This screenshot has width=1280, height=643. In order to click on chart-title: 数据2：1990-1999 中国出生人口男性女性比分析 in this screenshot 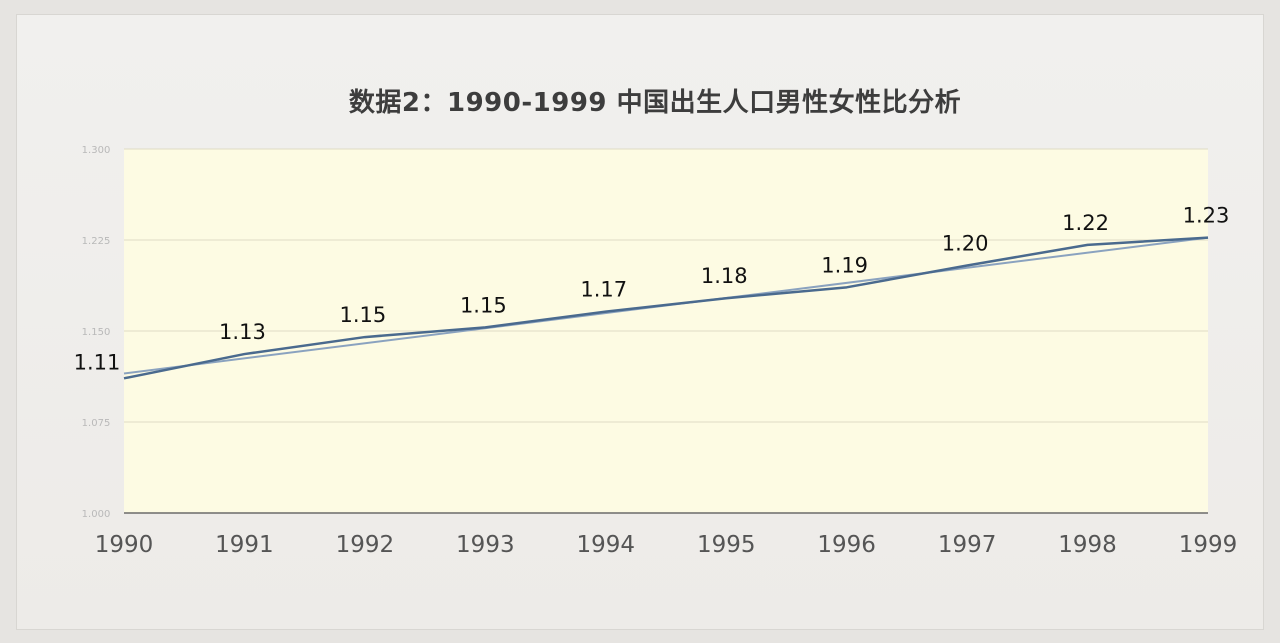, I will do `click(655, 103)`.